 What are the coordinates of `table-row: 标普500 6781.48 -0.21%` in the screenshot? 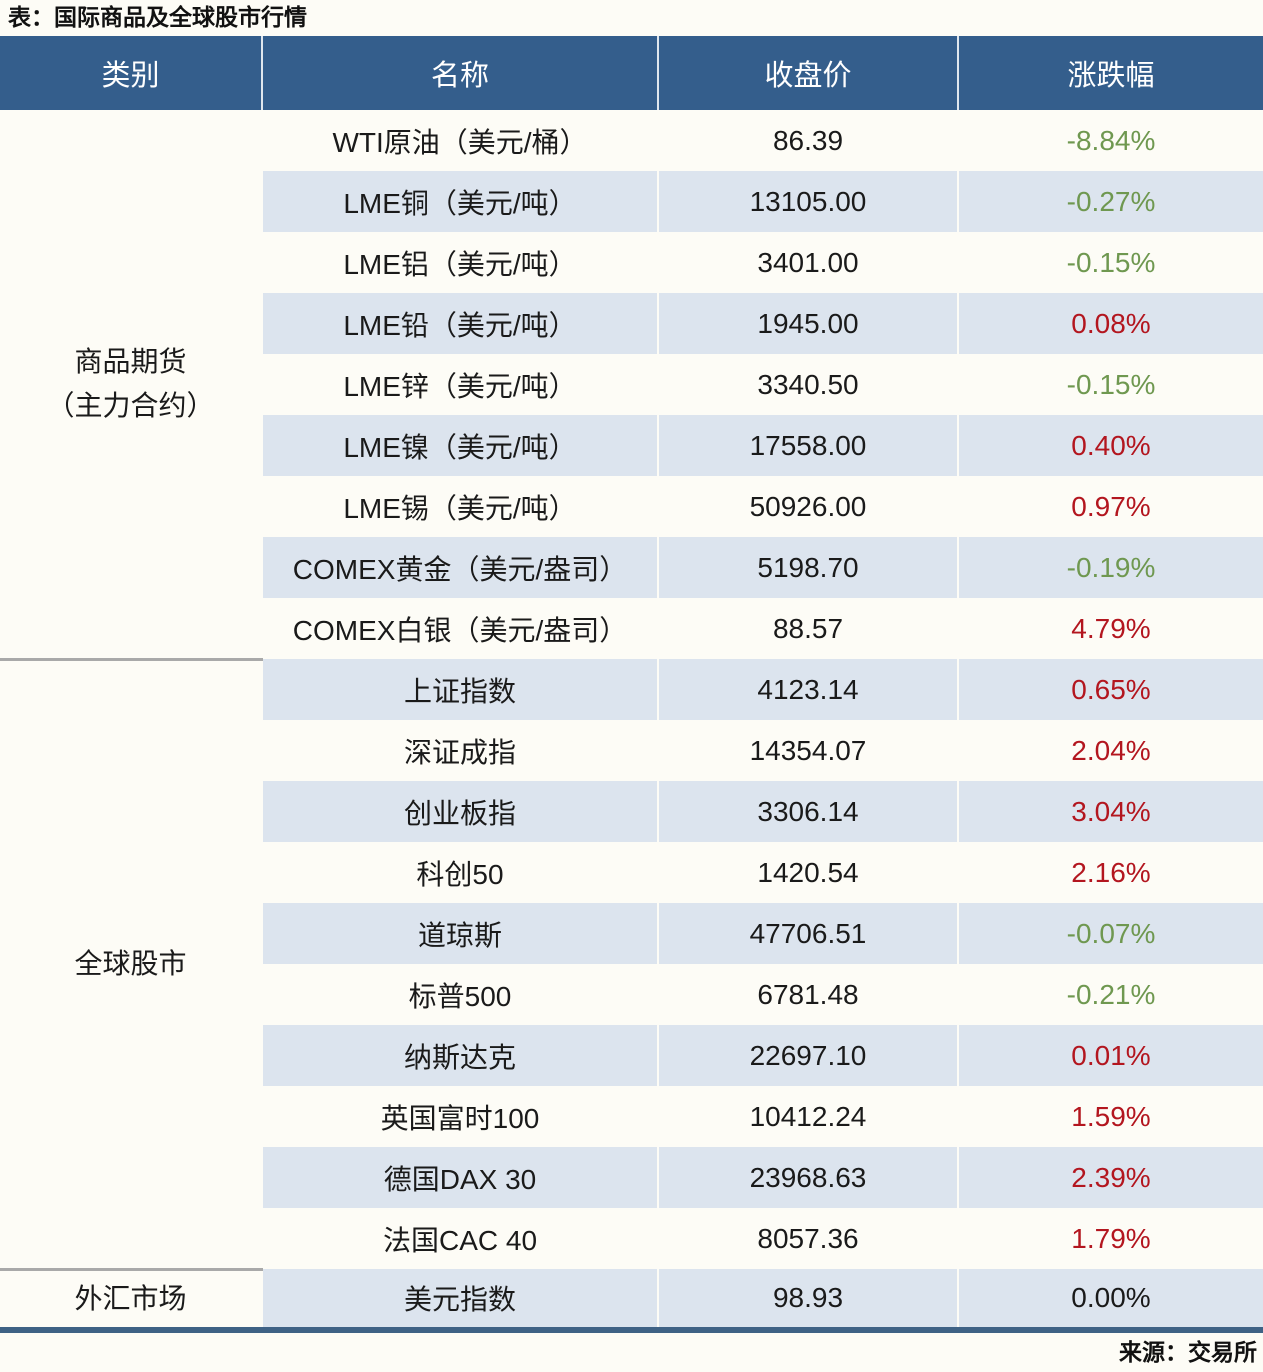 It's located at (631, 994).